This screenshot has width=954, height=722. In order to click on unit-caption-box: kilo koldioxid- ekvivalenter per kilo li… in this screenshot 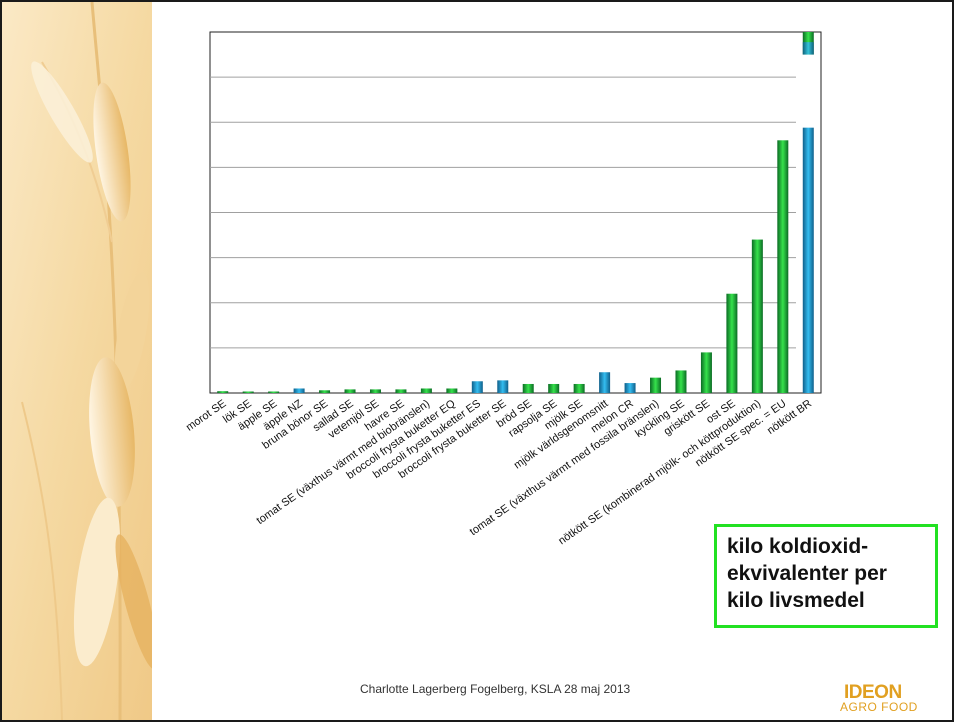, I will do `click(826, 576)`.